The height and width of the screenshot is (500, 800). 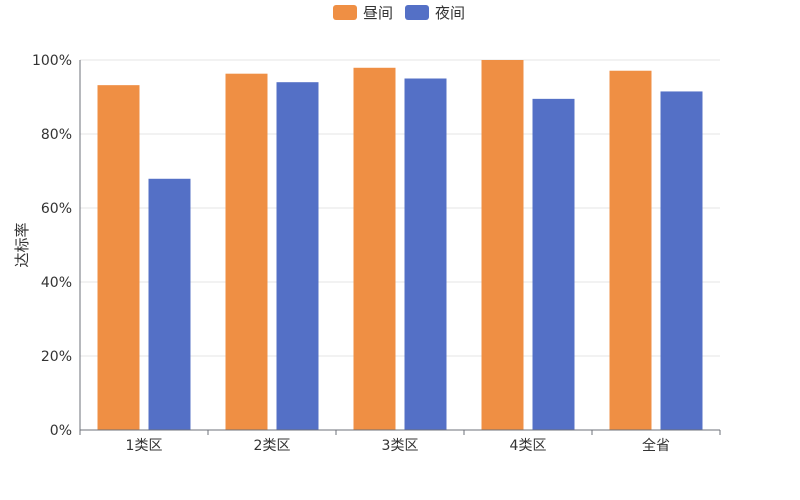 What do you see at coordinates (378, 13) in the screenshot?
I see `legend-label: 昼间` at bounding box center [378, 13].